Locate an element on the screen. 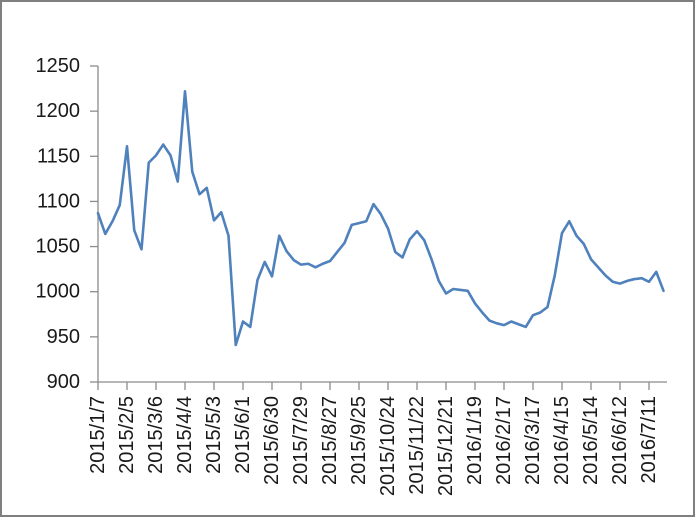  x-axis-tick-label: 2015/3/6 is located at coordinates (156, 435).